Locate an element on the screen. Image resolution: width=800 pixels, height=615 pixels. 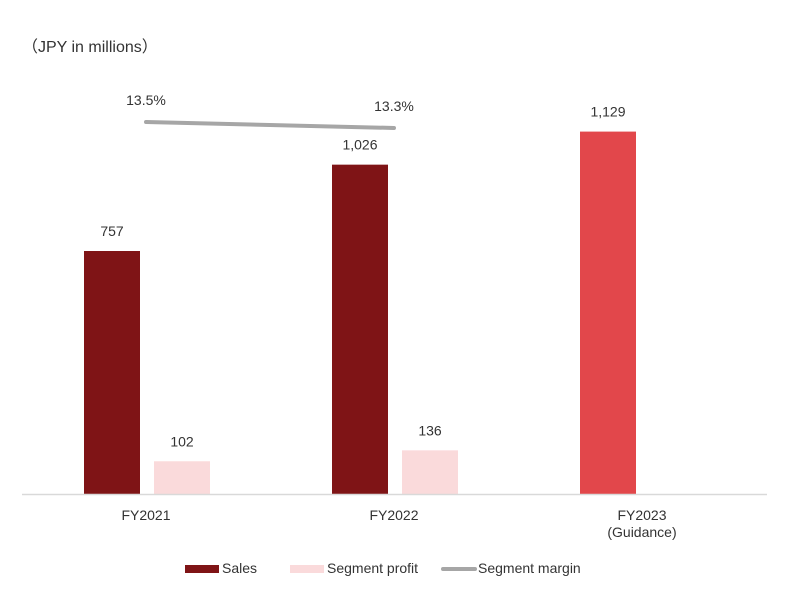
legend-segment-margin-label: Segment margin is located at coordinates (529, 568).